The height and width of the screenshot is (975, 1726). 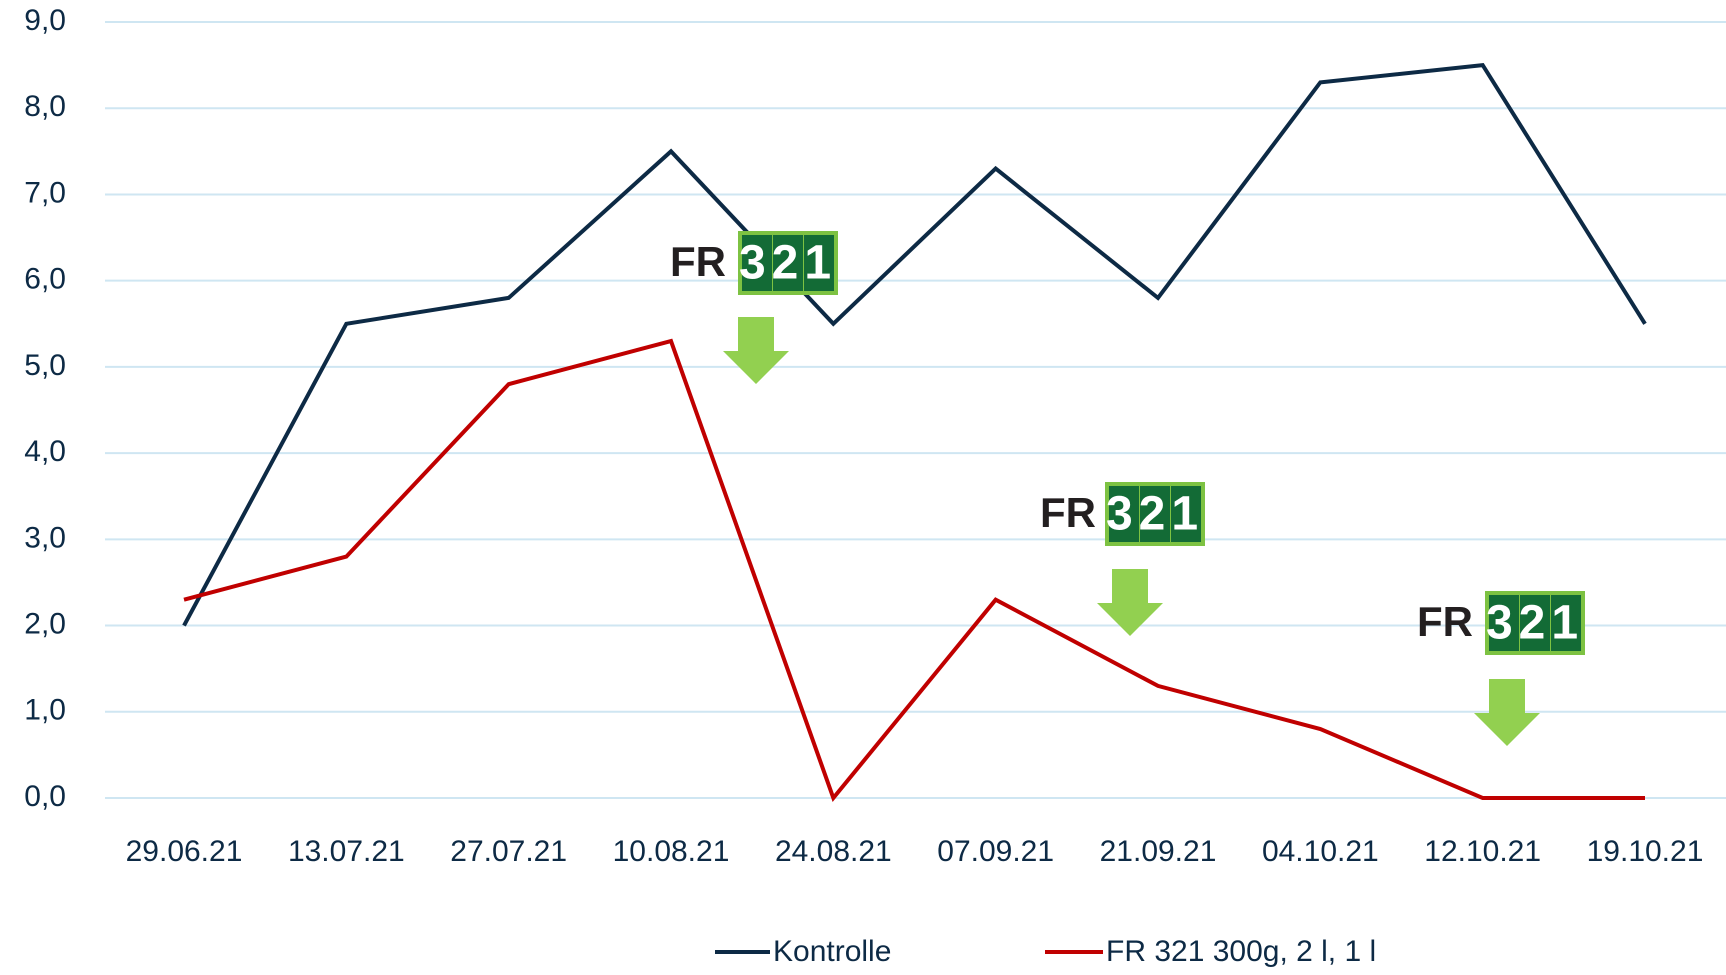 I want to click on y-tick-label: 8,0, so click(x=45, y=106).